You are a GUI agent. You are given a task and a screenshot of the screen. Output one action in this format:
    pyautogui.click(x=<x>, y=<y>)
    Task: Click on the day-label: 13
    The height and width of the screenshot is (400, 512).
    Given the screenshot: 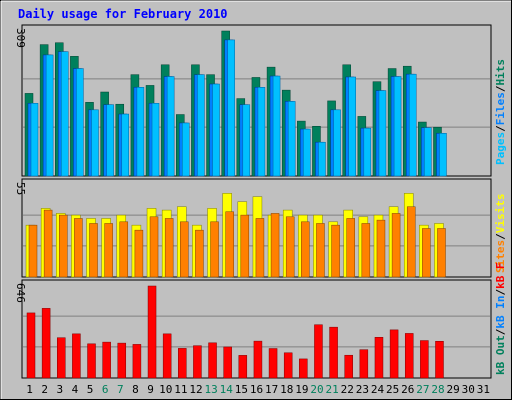 What is the action you would take?
    pyautogui.click(x=210, y=389)
    